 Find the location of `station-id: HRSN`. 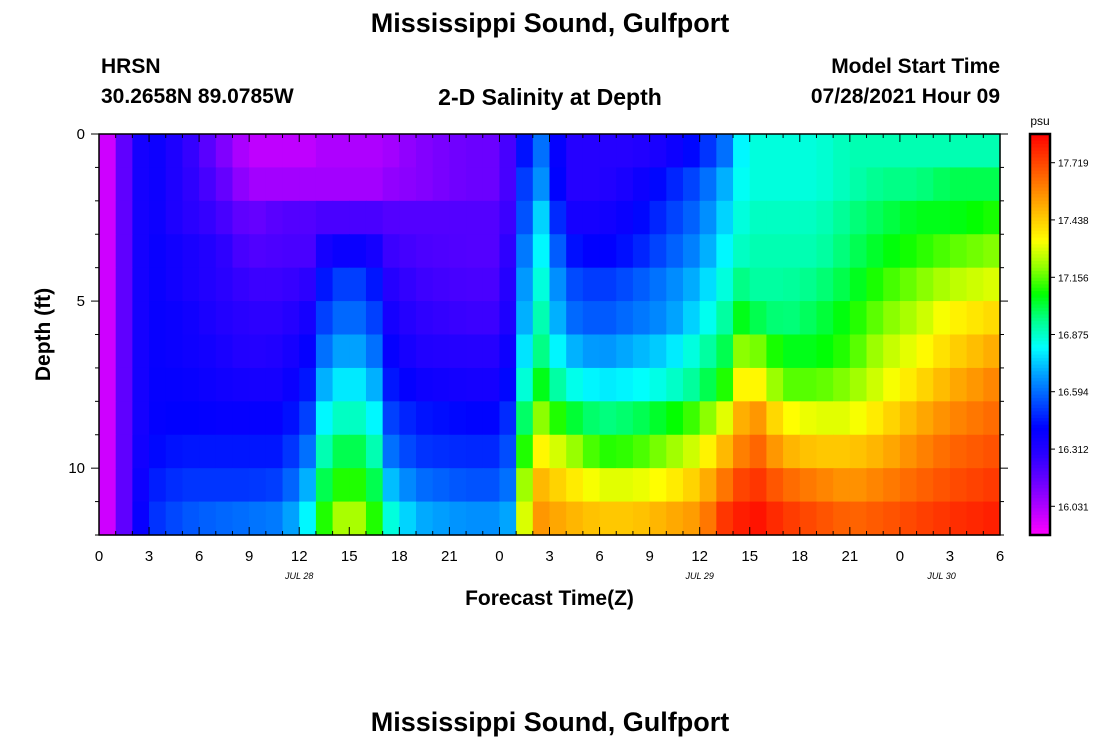

station-id: HRSN is located at coordinates (131, 66).